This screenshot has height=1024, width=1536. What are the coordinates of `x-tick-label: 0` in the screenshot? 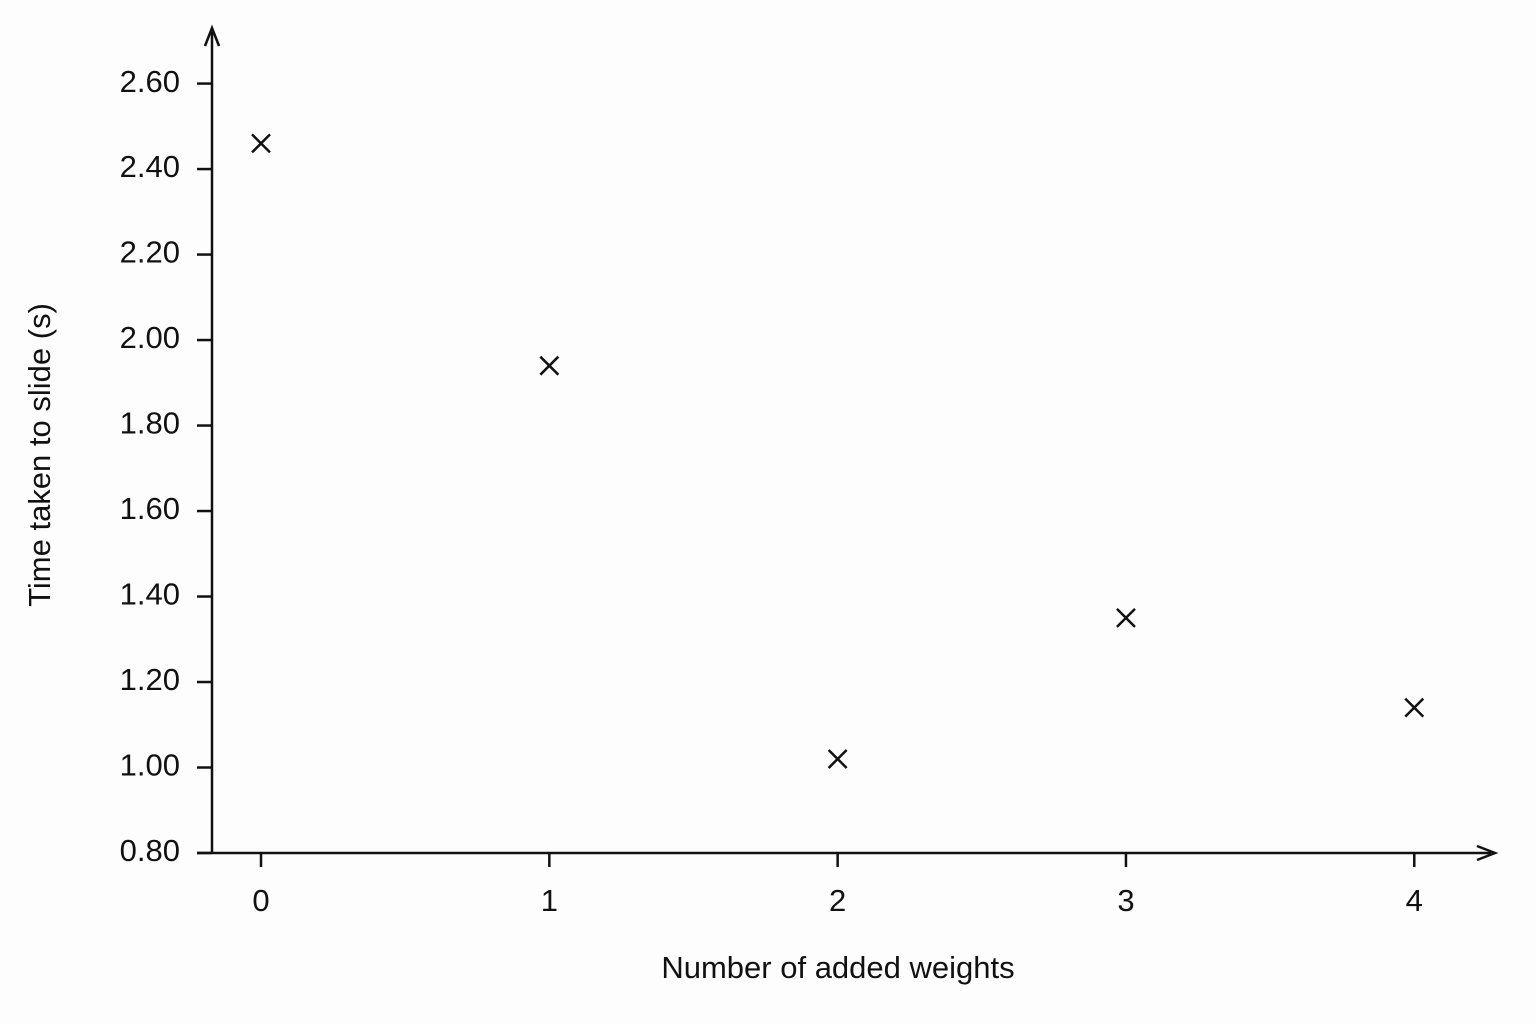 It's located at (260, 900).